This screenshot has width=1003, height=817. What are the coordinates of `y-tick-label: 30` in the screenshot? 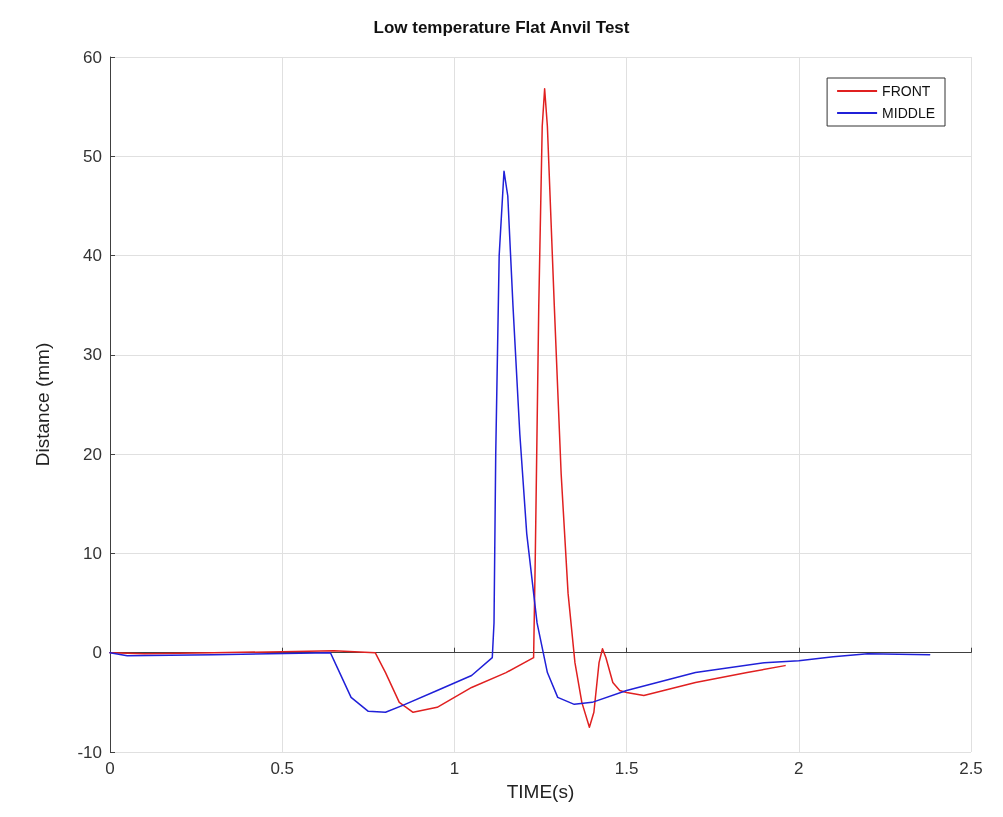 It's located at (92, 355).